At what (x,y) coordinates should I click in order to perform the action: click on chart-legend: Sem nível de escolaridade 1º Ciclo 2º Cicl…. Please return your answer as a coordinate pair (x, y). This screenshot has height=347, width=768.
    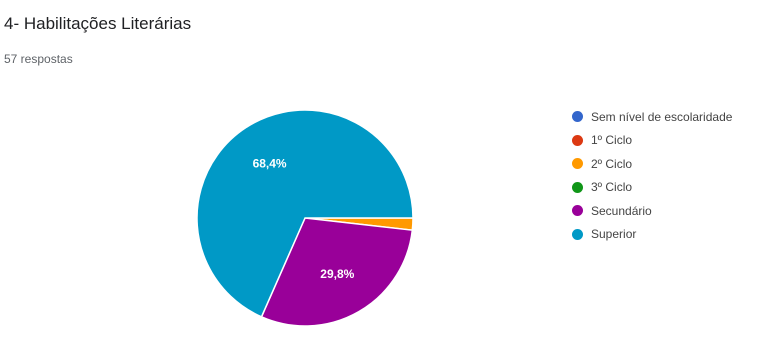
    Looking at the image, I should click on (652, 175).